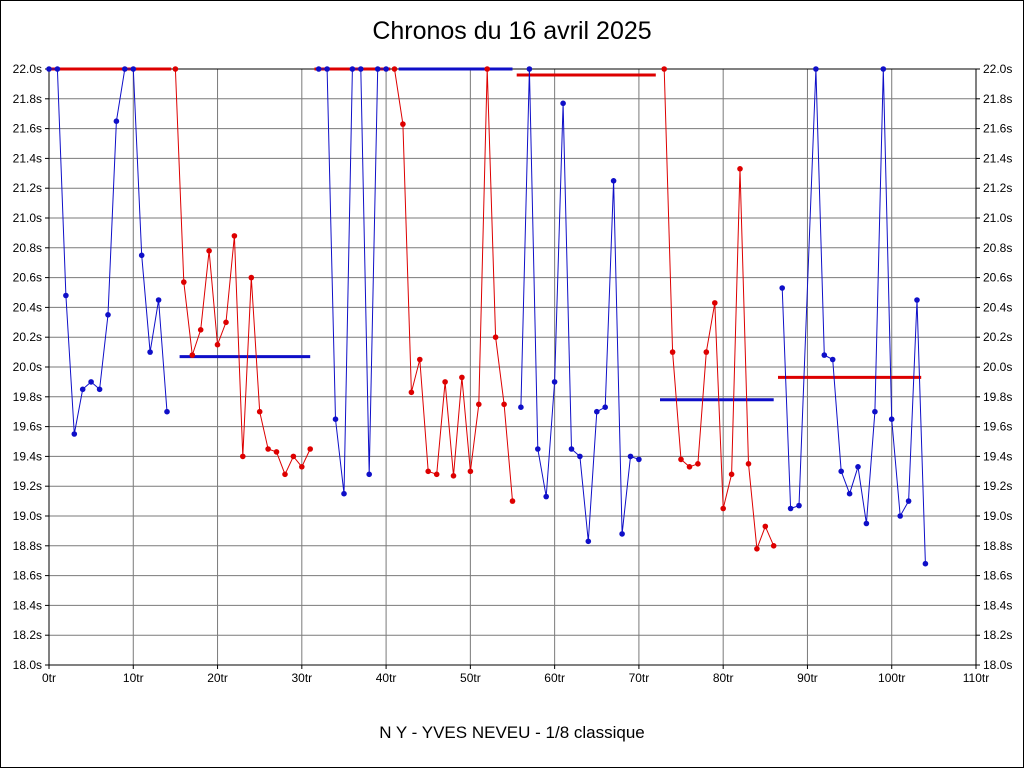 This screenshot has height=768, width=1024. Describe the element at coordinates (554, 678) in the screenshot. I see `x-axis-label: 60tr` at that location.